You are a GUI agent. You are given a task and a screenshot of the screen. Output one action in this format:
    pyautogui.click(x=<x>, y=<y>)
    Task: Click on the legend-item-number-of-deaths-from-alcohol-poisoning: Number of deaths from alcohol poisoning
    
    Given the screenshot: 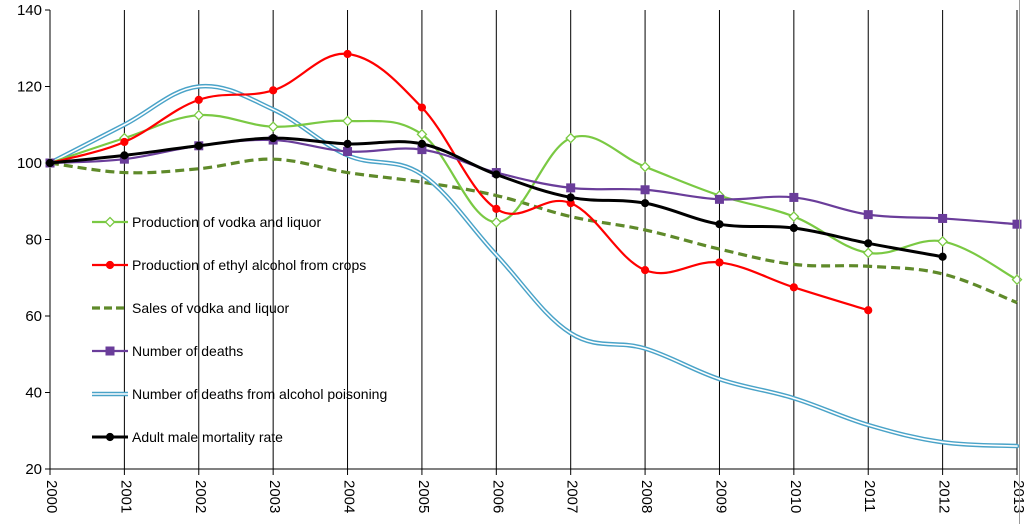 What is the action you would take?
    pyautogui.click(x=239, y=394)
    